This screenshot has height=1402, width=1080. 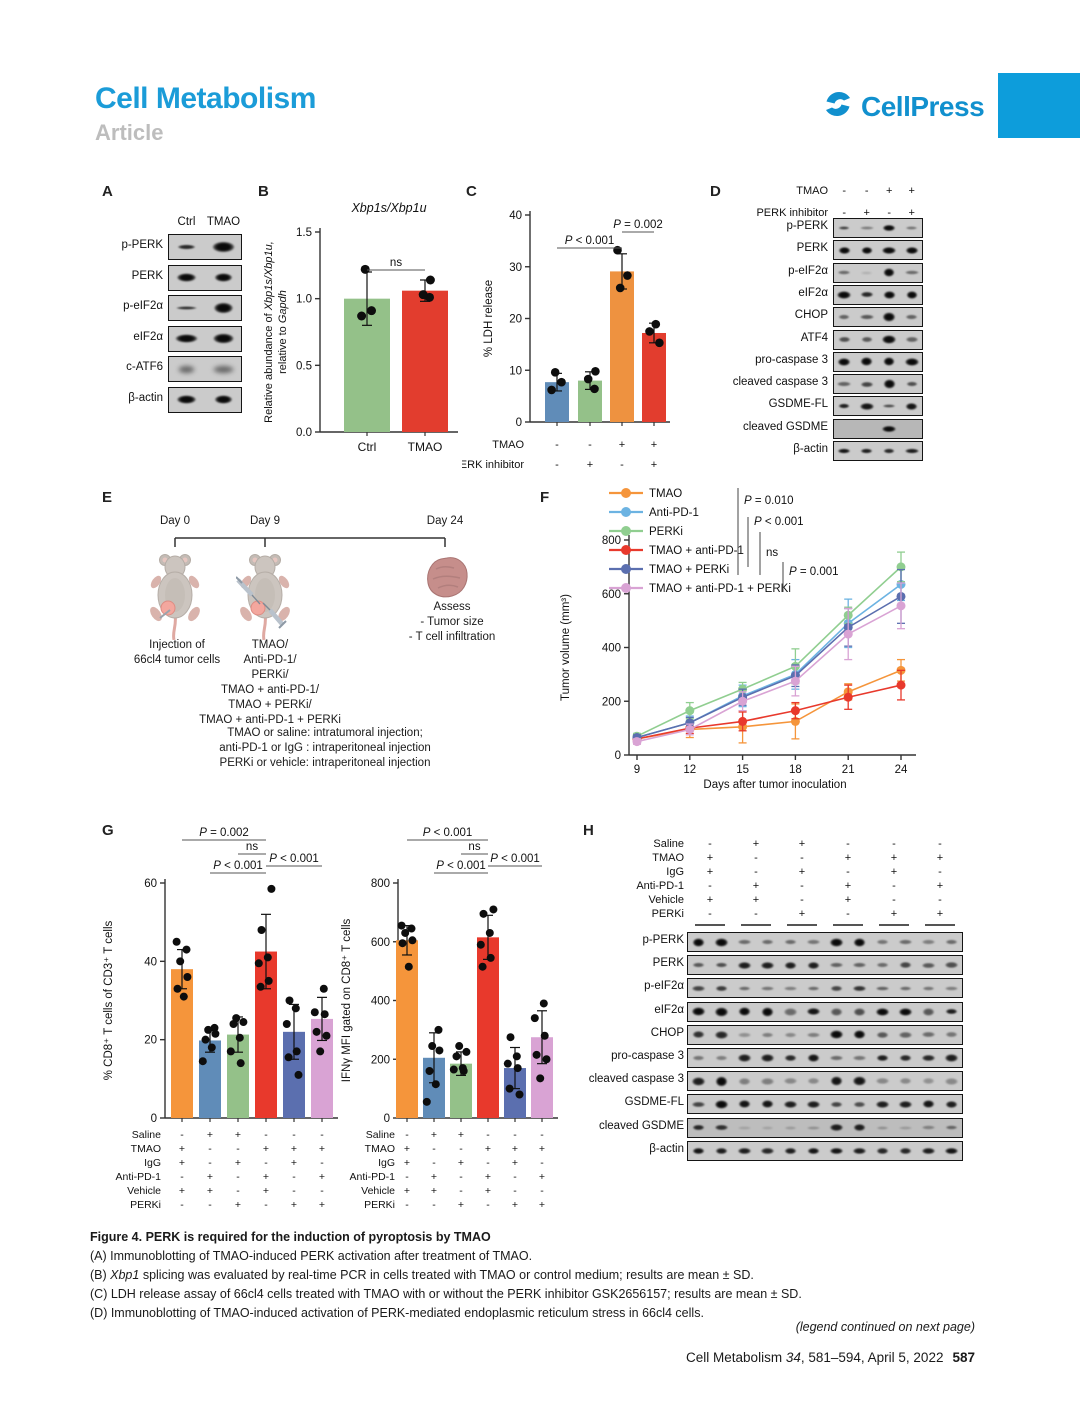 What do you see at coordinates (793, 1357) in the screenshot?
I see `citation-segment: 34` at bounding box center [793, 1357].